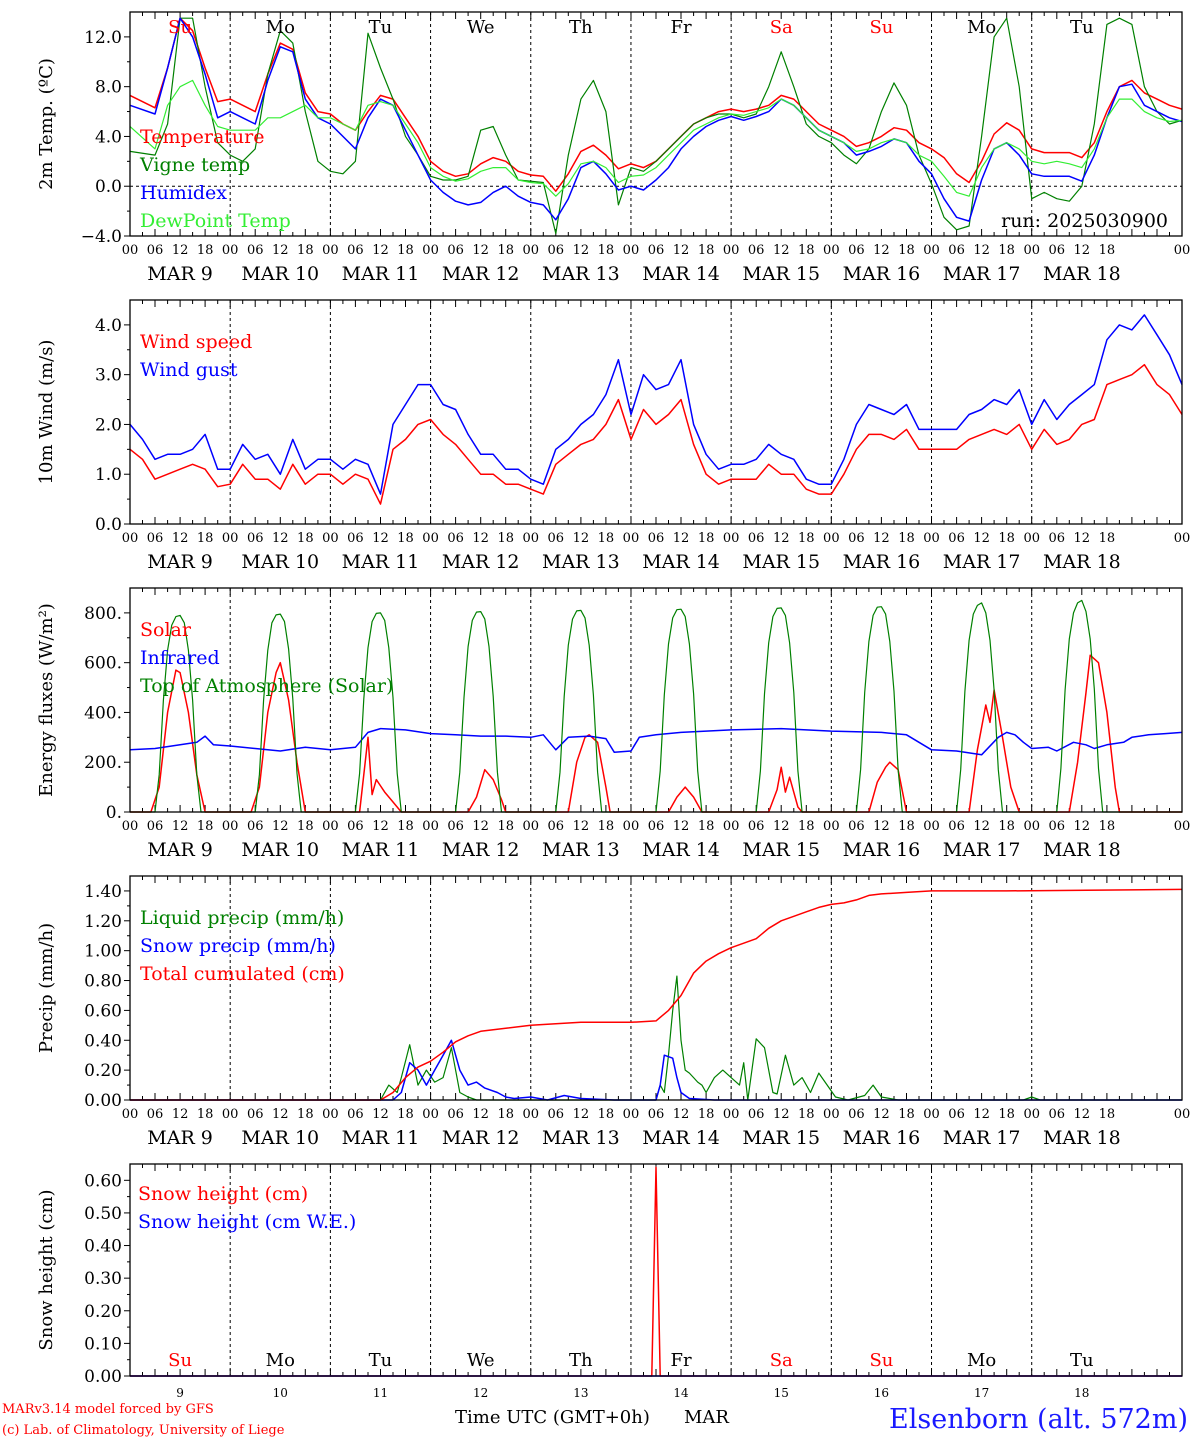 The height and width of the screenshot is (1440, 1194). What do you see at coordinates (882, 274) in the screenshot?
I see `date-label: MAR 16` at bounding box center [882, 274].